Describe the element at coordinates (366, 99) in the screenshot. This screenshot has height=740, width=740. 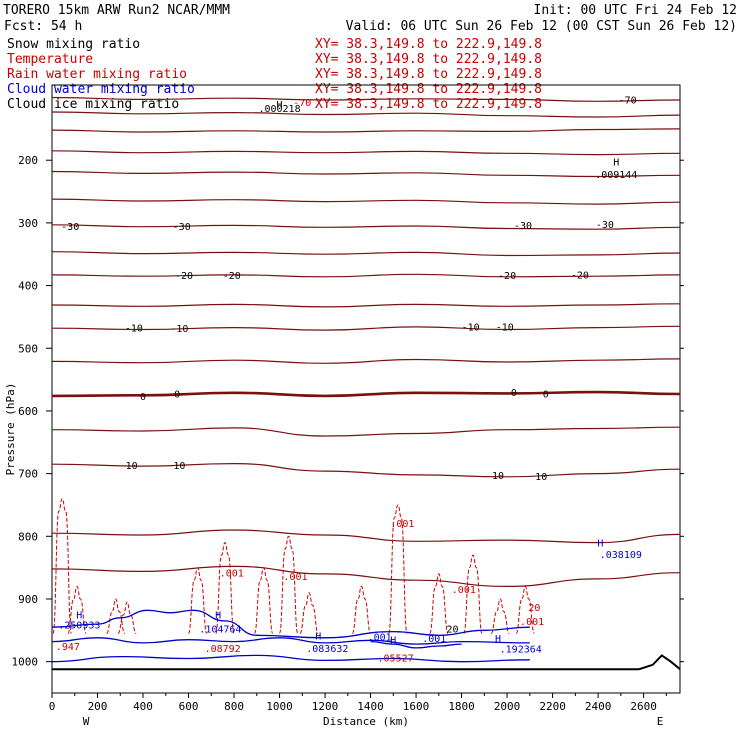
I see `isotherm--70` at that location.